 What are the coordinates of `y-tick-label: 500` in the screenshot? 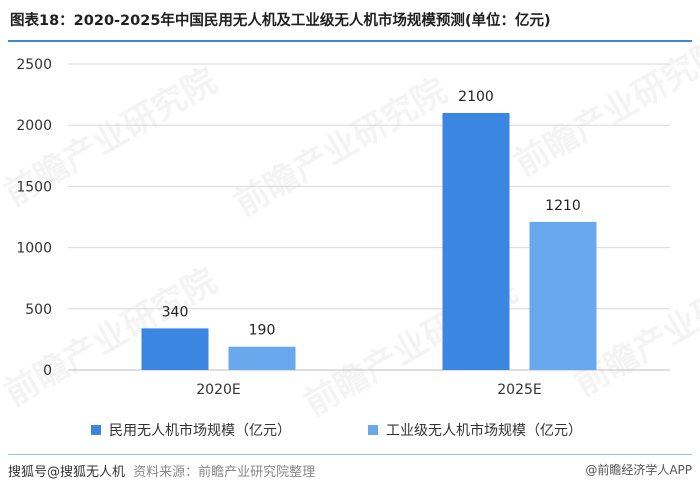 It's located at (38, 310).